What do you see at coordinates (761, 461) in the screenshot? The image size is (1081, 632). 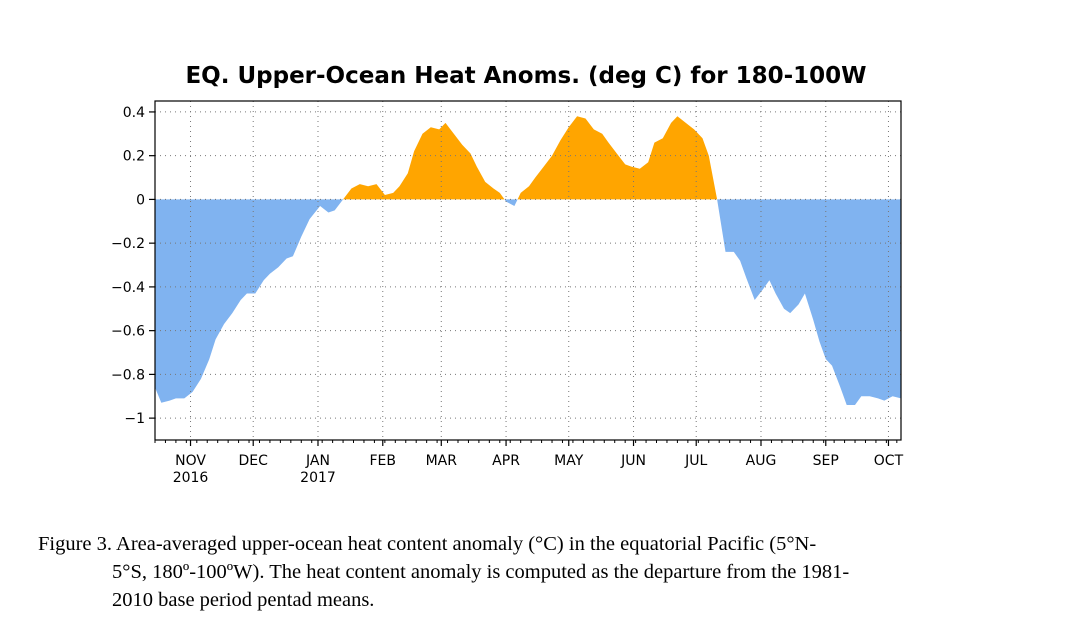 I see `x-month-label: AUG` at bounding box center [761, 461].